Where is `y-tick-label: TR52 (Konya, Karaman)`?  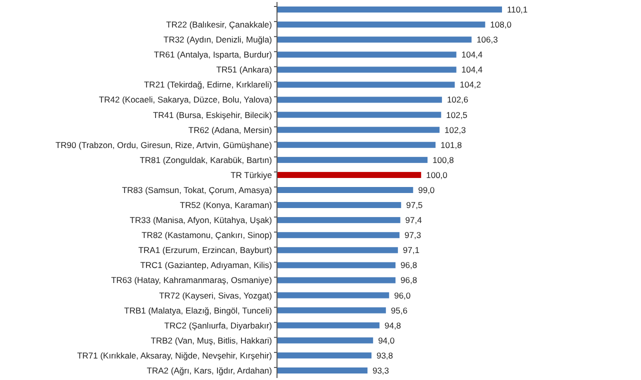 y-tick-label: TR52 (Konya, Karaman) is located at coordinates (226, 205).